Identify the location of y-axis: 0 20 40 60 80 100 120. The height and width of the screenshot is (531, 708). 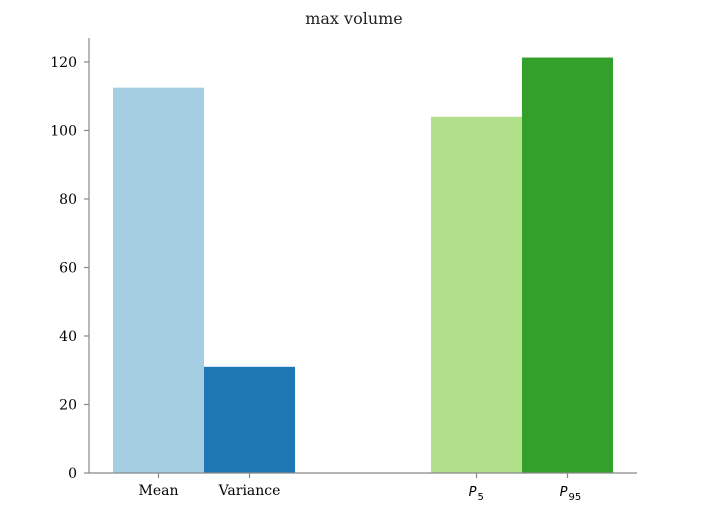
(70, 260).